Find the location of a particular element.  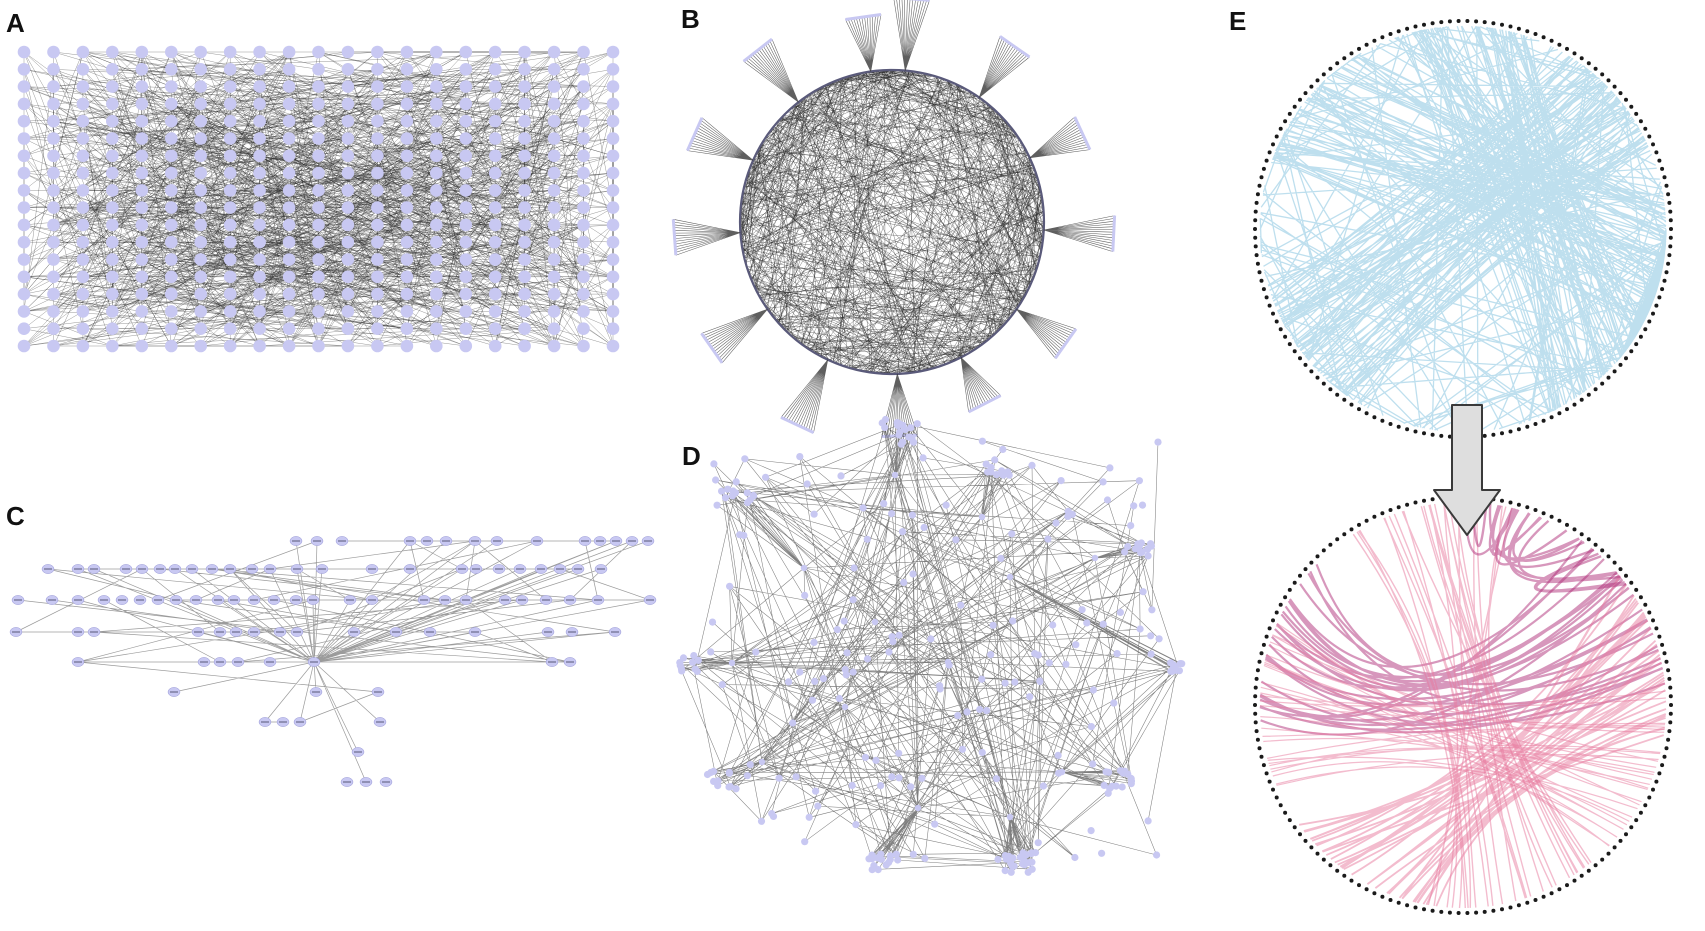

panel-label-b: B is located at coordinates (690, 19).